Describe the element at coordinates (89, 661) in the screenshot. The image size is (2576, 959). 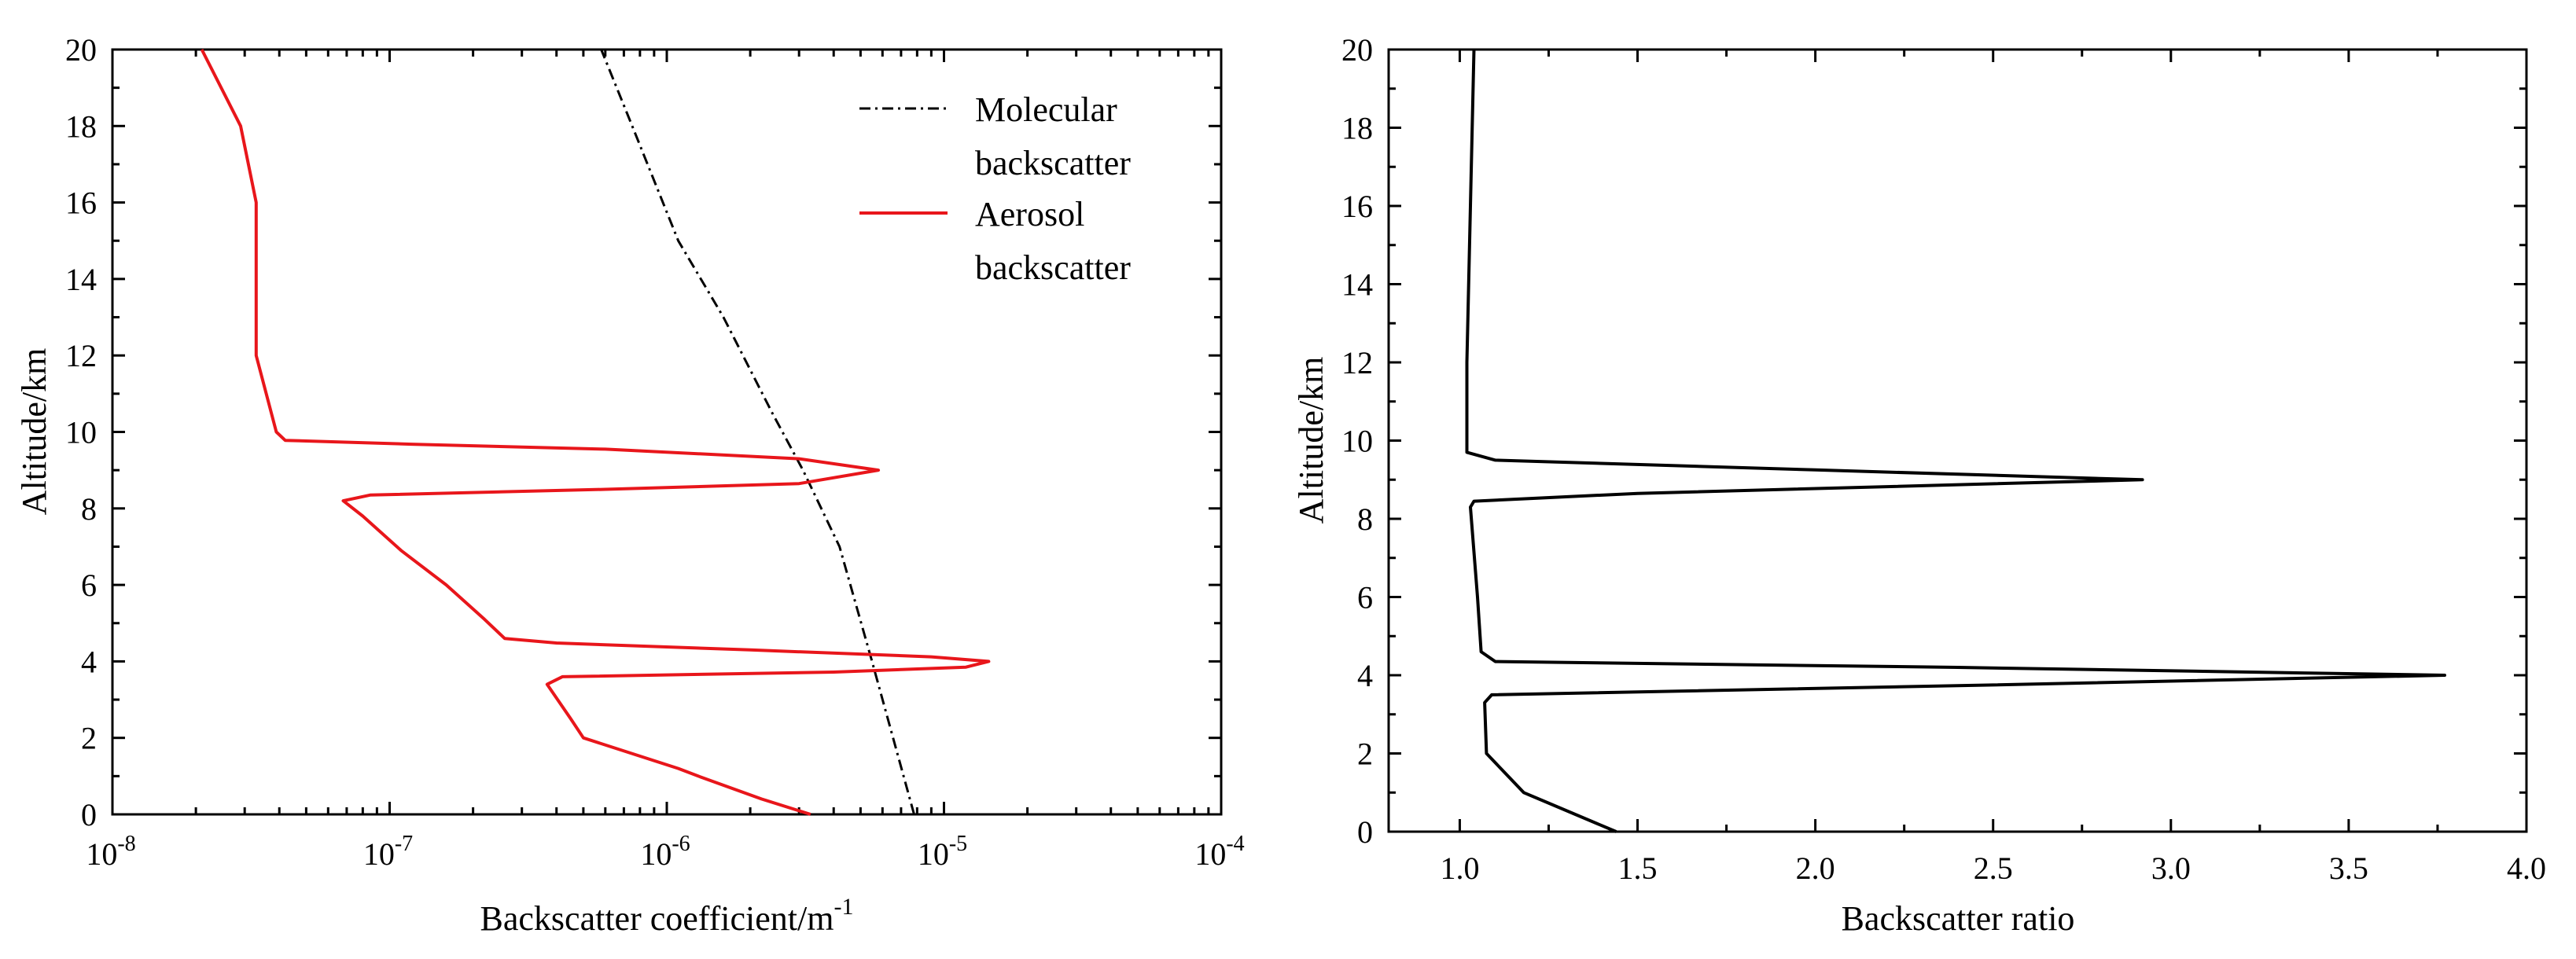
I see `left-ytick-label: 4` at that location.